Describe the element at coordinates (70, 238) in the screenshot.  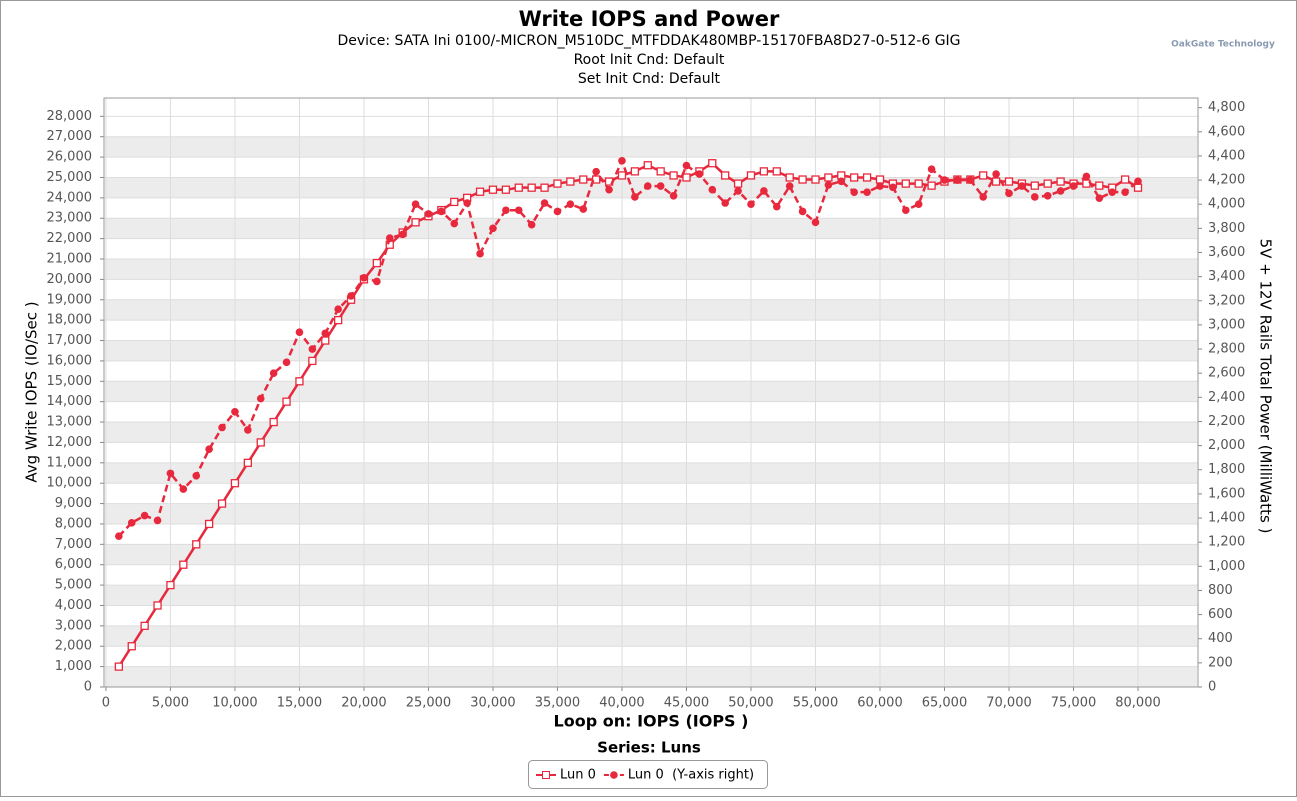
I see `y-tick-label: 22,000` at that location.